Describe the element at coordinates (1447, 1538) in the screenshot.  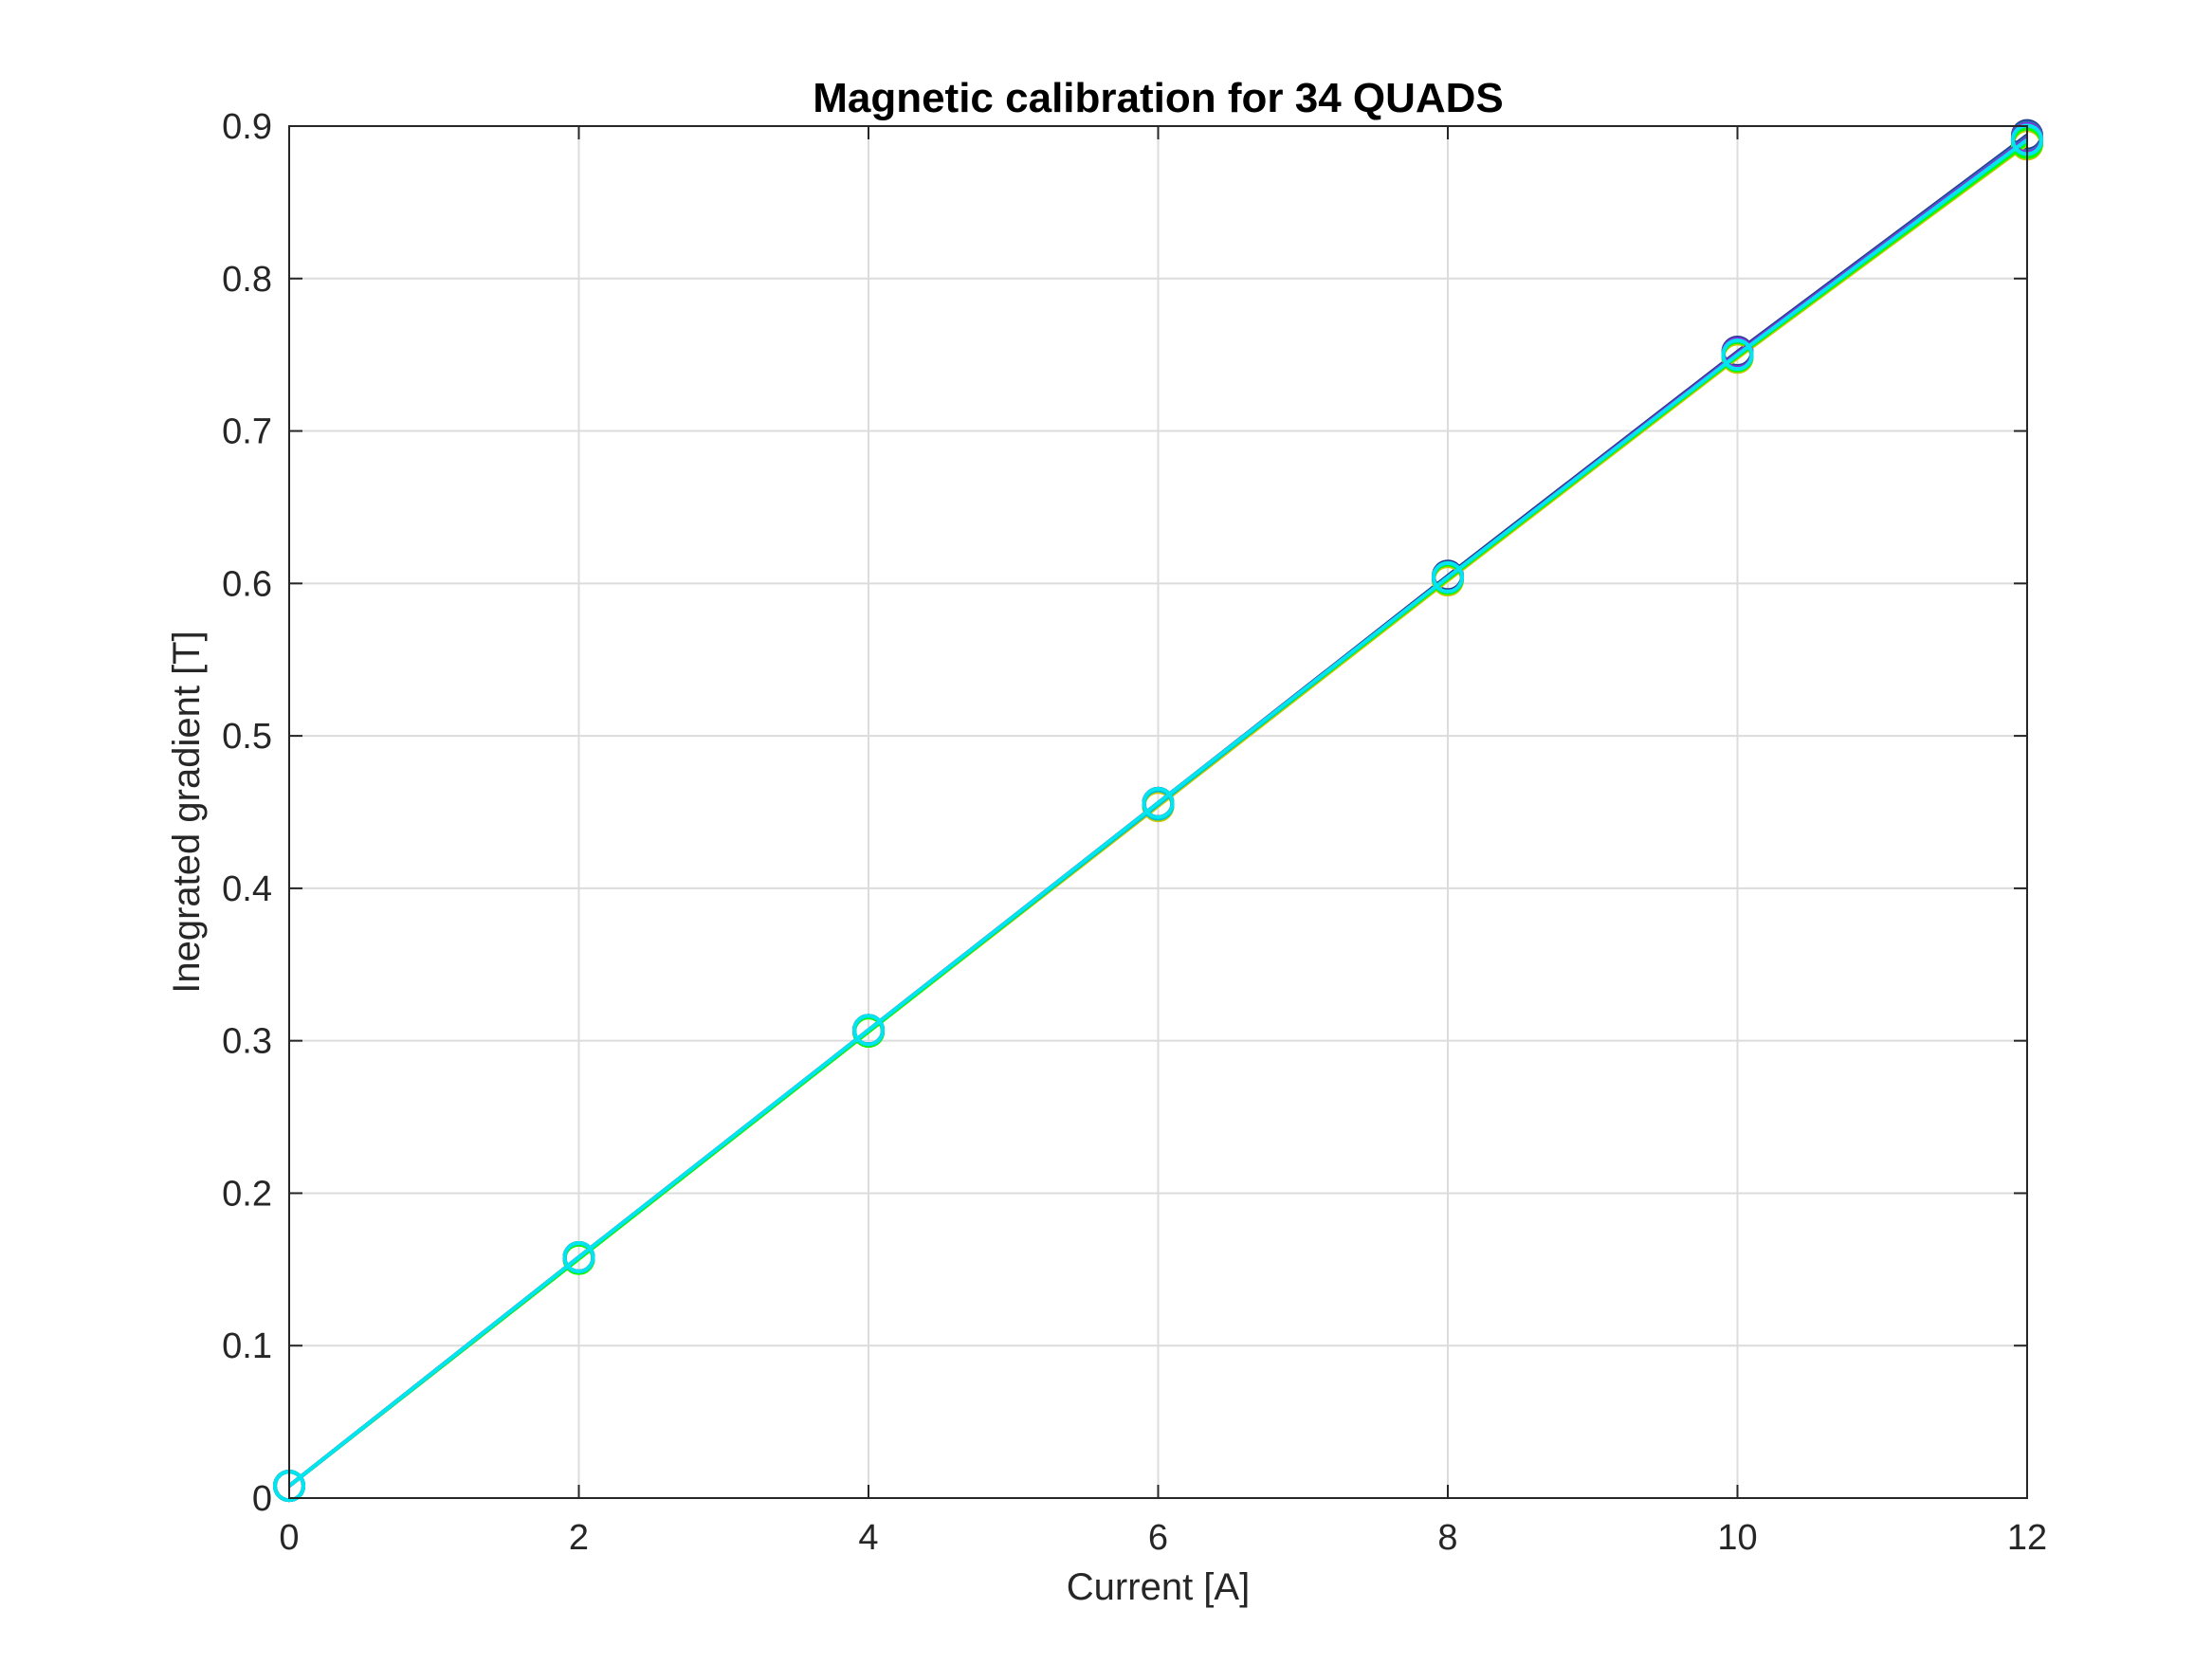
I see `x-tick-label: 8` at that location.